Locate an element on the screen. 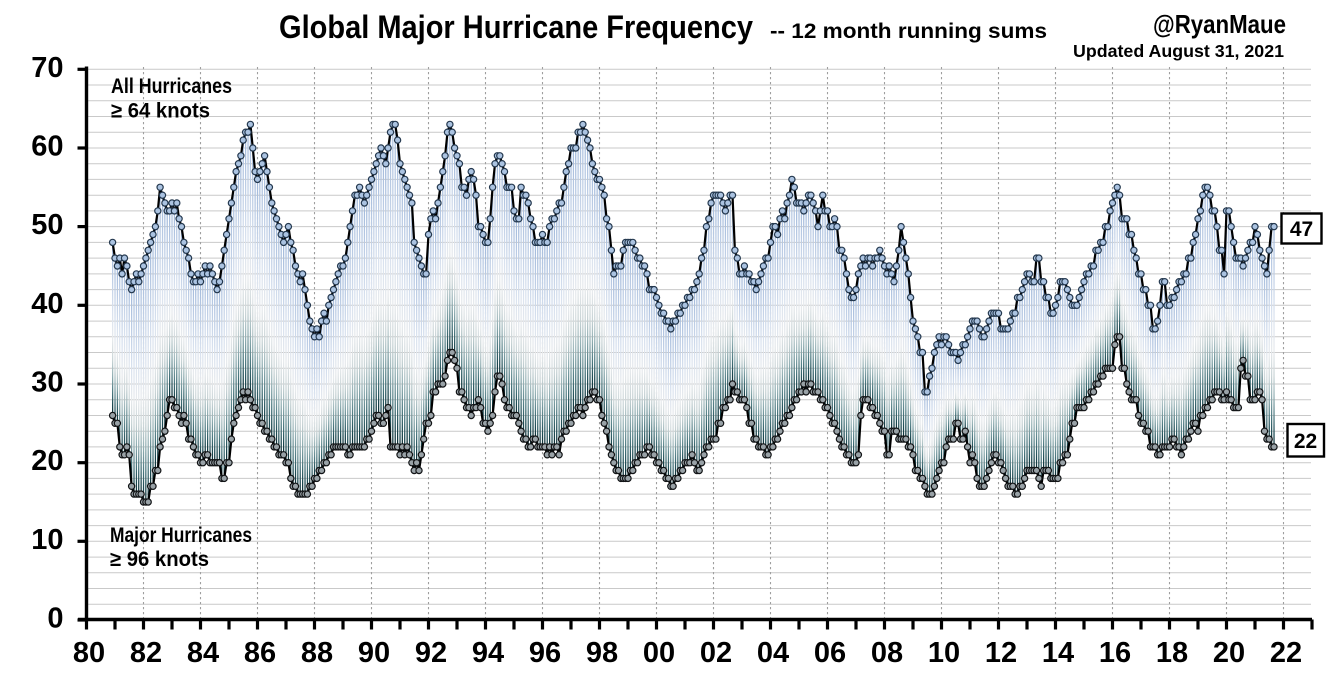 The height and width of the screenshot is (697, 1326). svg-text: 04 is located at coordinates (773, 653).